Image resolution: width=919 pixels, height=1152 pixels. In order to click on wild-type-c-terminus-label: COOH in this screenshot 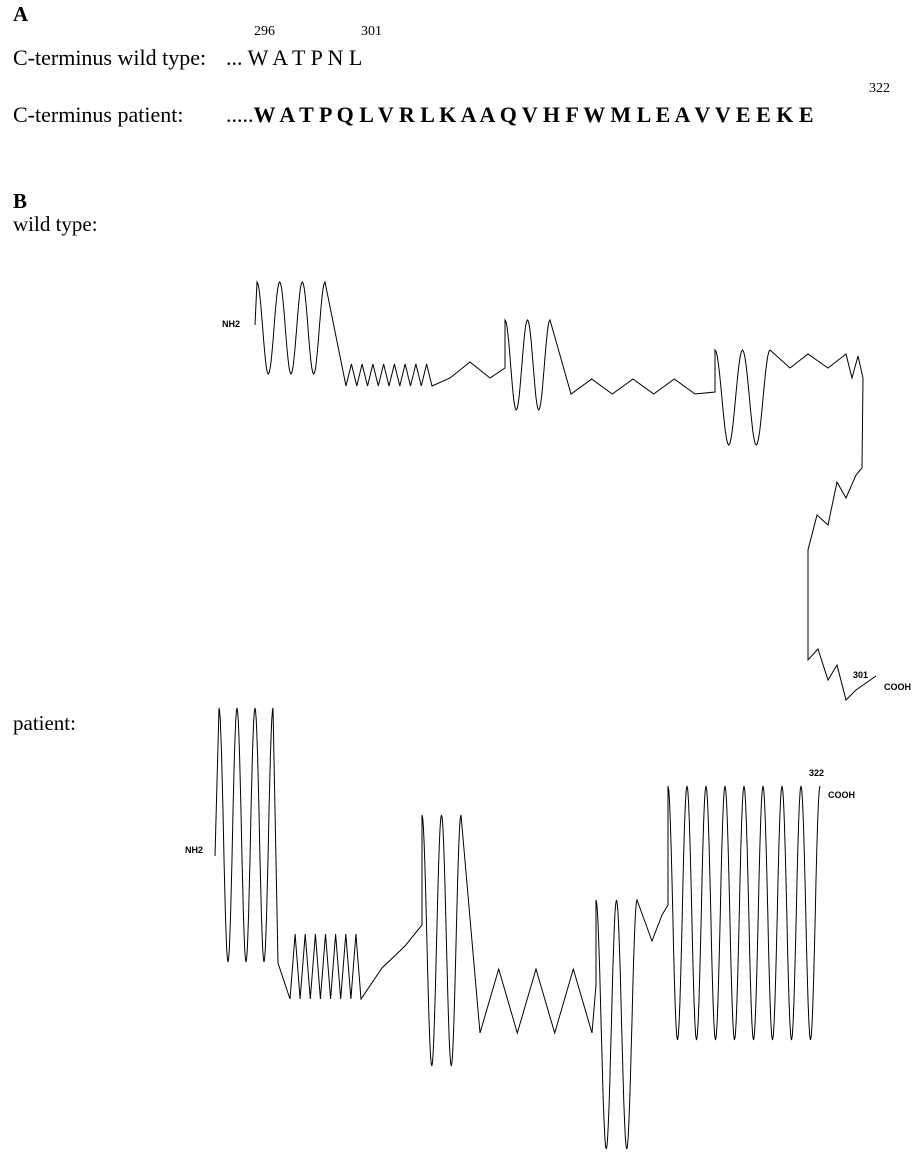, I will do `click(897, 687)`.